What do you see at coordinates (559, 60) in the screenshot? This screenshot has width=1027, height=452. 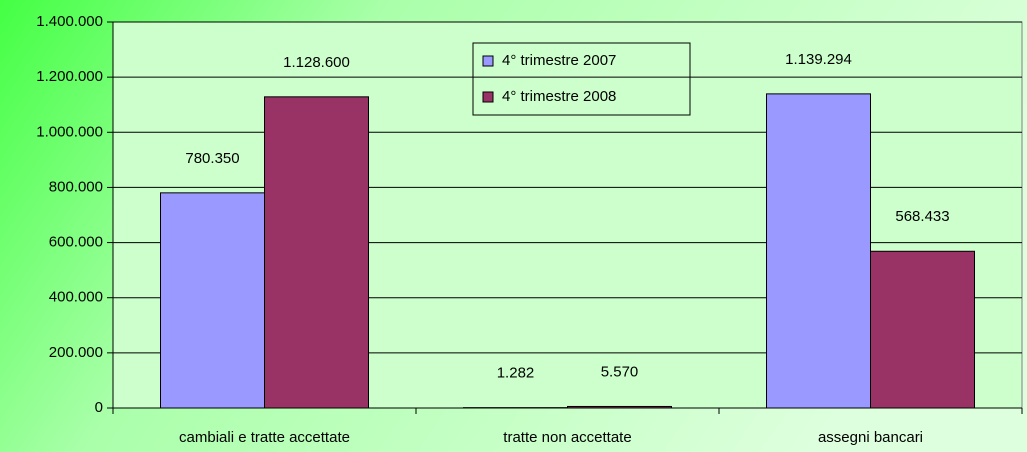 I see `legend-label: 4° trimestre 2007` at bounding box center [559, 60].